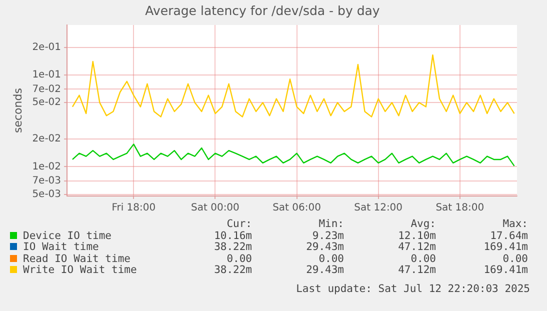 The width and height of the screenshot is (547, 311). I want to click on legend-label: Read IO Wait time, so click(77, 258).